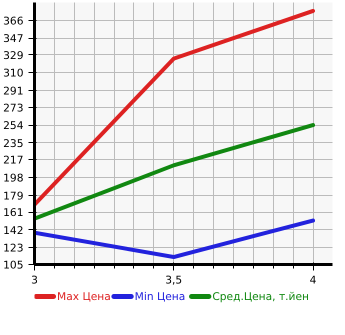 This screenshot has width=345, height=335. Describe the element at coordinates (13, 125) in the screenshot. I see `y-tick-label: 254` at that location.